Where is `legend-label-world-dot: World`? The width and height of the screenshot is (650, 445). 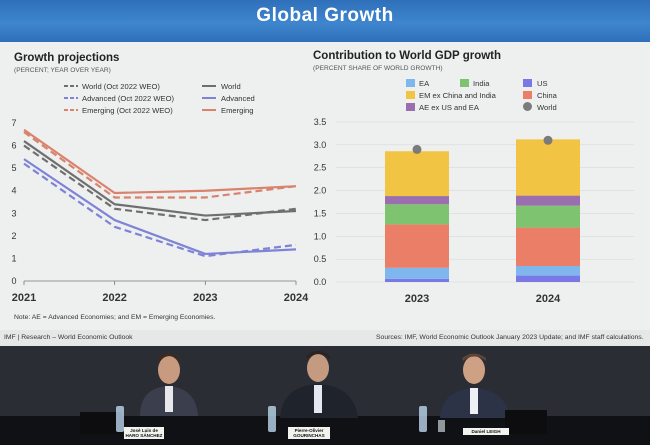 legend-label-world-dot: World is located at coordinates (547, 107).